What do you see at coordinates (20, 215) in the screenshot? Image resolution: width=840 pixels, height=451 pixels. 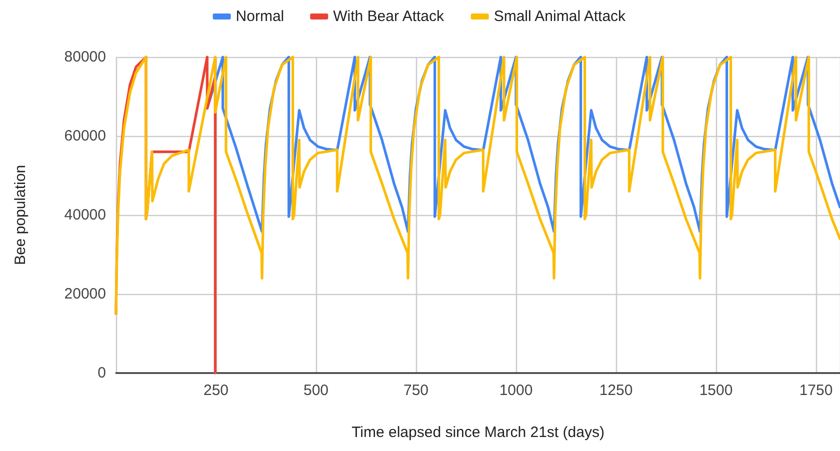 I see `y-axis-title: Bee population` at bounding box center [20, 215].